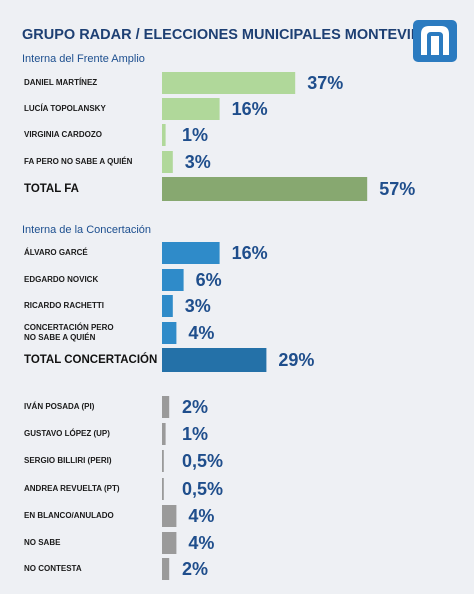 This screenshot has height=594, width=474. Describe the element at coordinates (65, 108) in the screenshot. I see `category-label: LUCÍA TOPOLANSKY` at that location.